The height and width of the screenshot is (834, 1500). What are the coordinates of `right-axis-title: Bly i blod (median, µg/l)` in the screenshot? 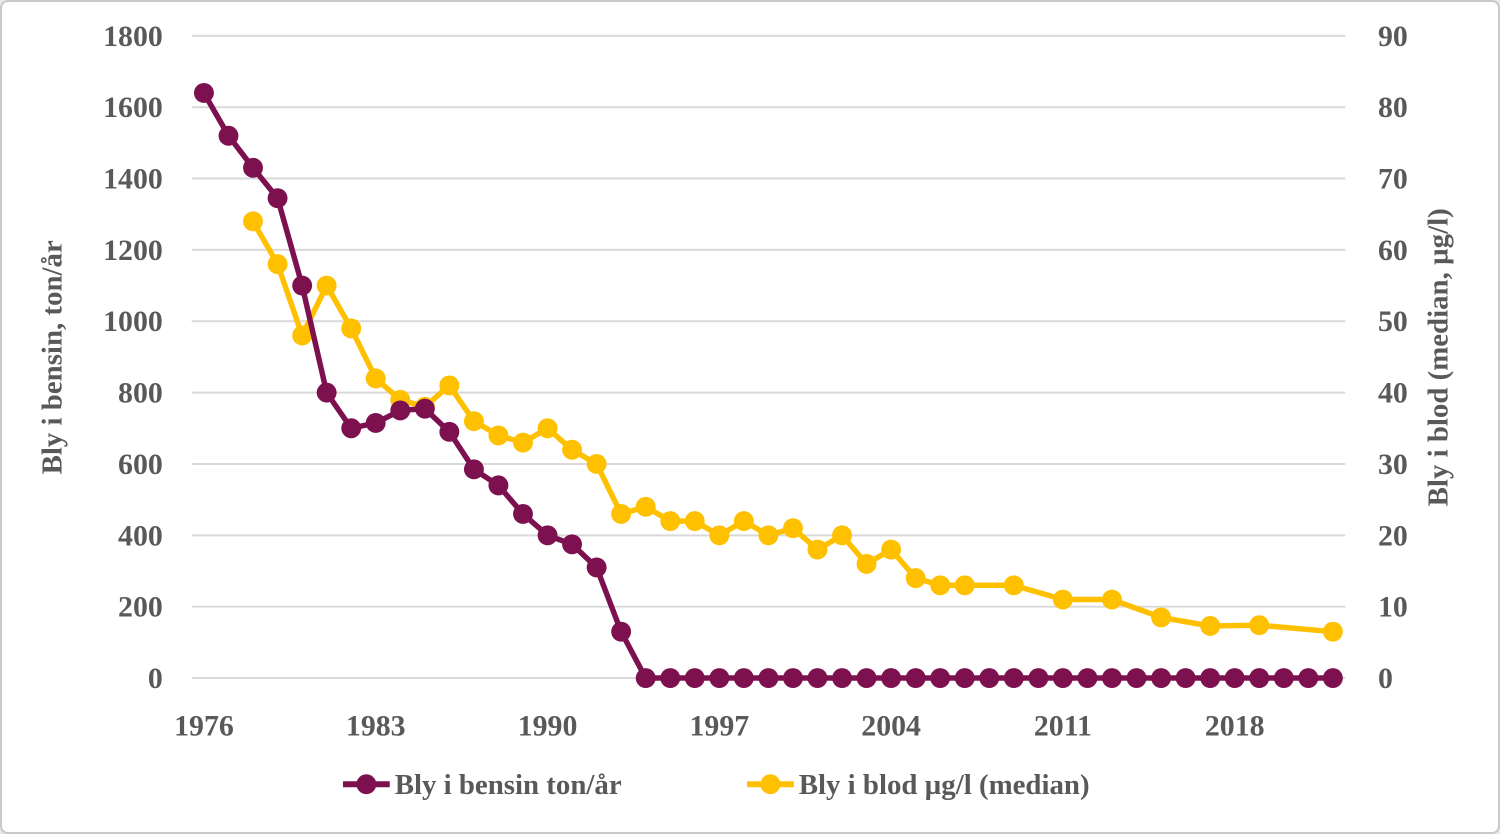 It's located at (1439, 357).